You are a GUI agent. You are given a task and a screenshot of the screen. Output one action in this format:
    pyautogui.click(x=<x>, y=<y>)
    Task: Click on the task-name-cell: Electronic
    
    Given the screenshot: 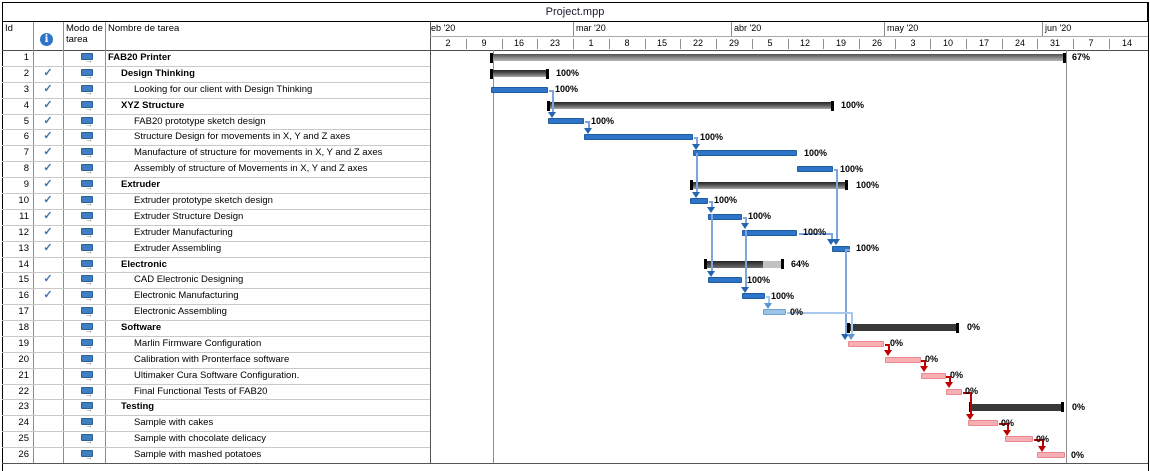 What is the action you would take?
    pyautogui.click(x=144, y=264)
    